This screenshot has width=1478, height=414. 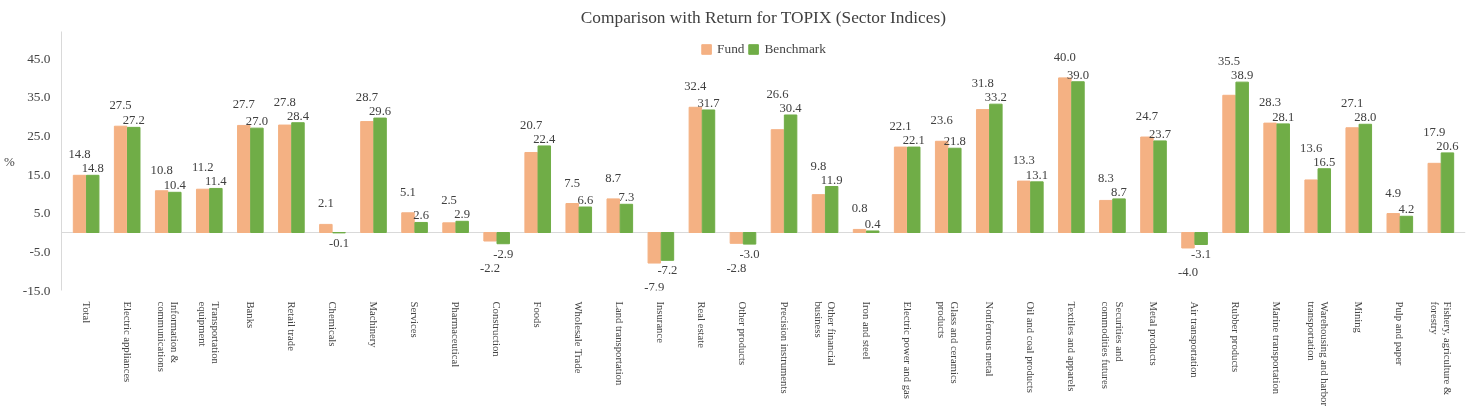 What do you see at coordinates (339, 242) in the screenshot?
I see `data-label: -0.1` at bounding box center [339, 242].